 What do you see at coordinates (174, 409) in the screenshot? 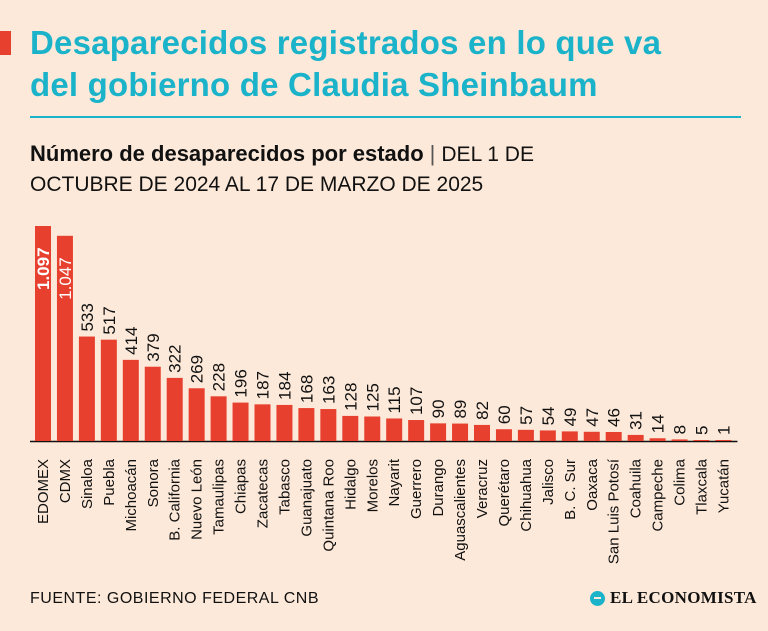
I see `bar-B. California` at bounding box center [174, 409].